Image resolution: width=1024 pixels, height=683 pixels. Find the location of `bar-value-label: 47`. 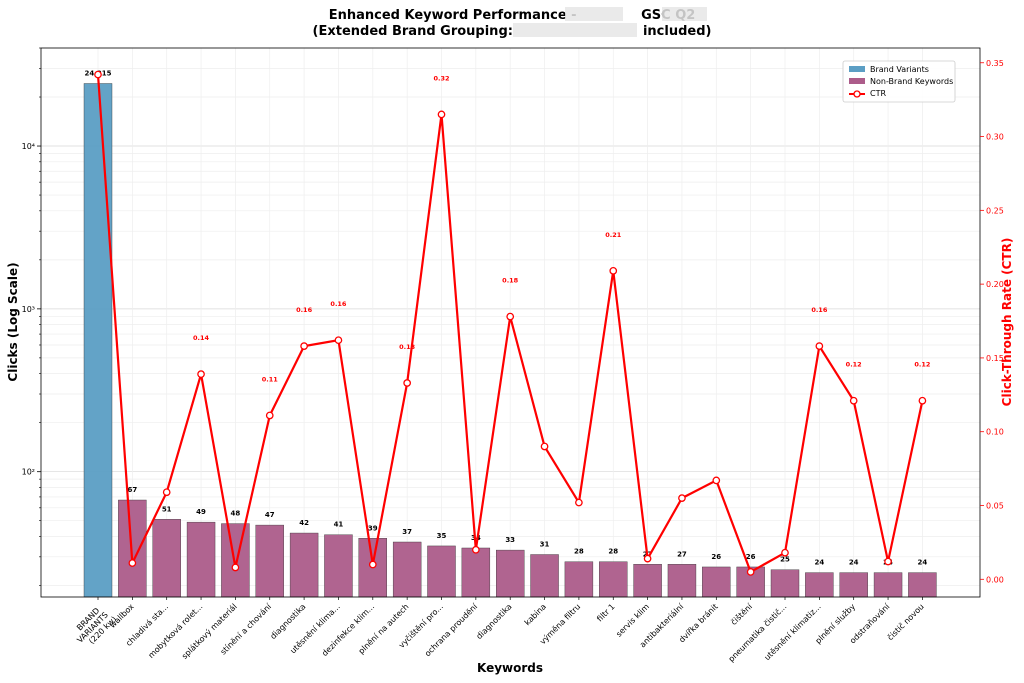

bar-value-label: 47 is located at coordinates (270, 515).